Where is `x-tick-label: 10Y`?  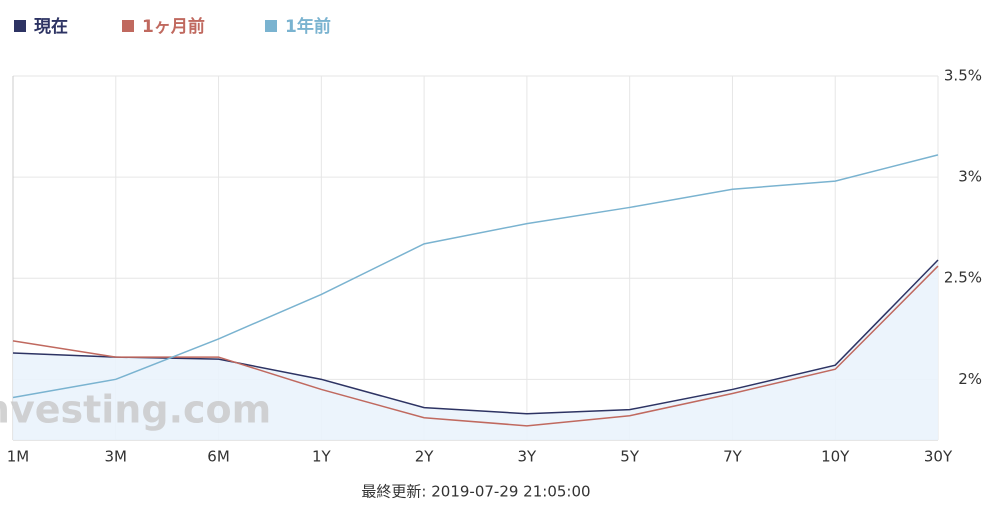
x-tick-label: 10Y is located at coordinates (835, 457).